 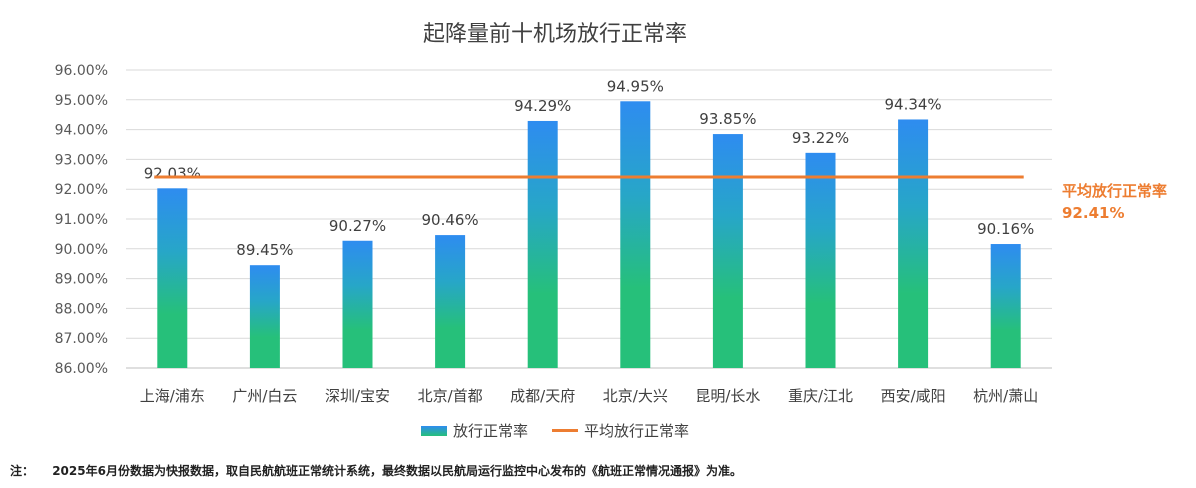 What do you see at coordinates (22, 471) in the screenshot?
I see `footnote-label: 注：` at bounding box center [22, 471].